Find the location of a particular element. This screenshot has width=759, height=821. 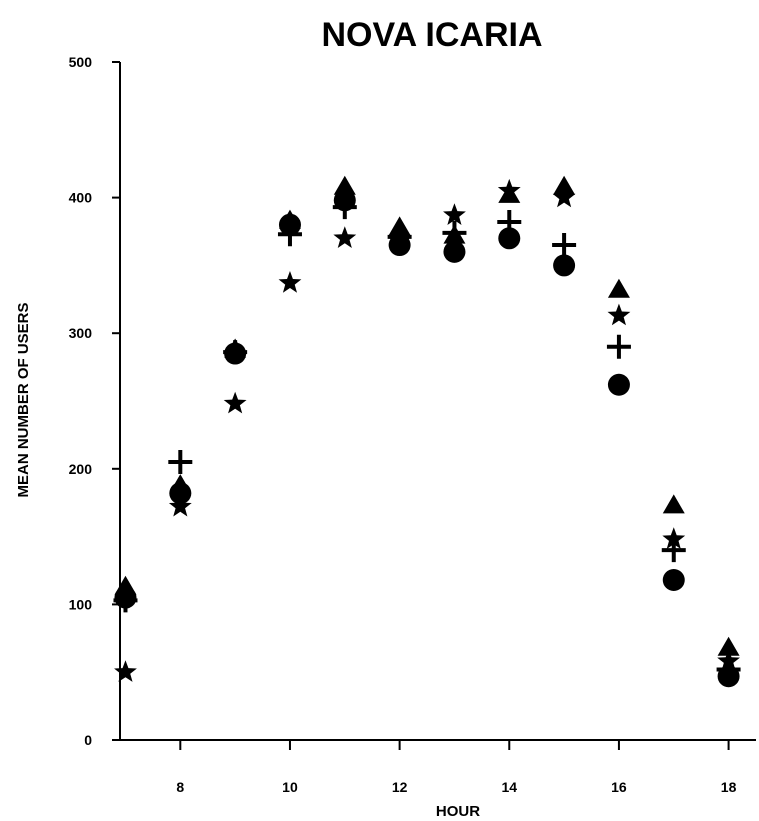

x-ticks: 8 10 12 14 16 18 is located at coordinates (456, 767).